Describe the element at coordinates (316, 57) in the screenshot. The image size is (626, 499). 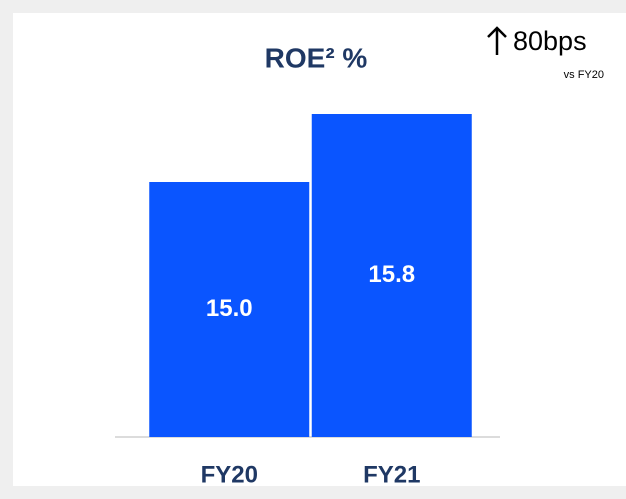
I see `chart-title: ROE² %` at that location.